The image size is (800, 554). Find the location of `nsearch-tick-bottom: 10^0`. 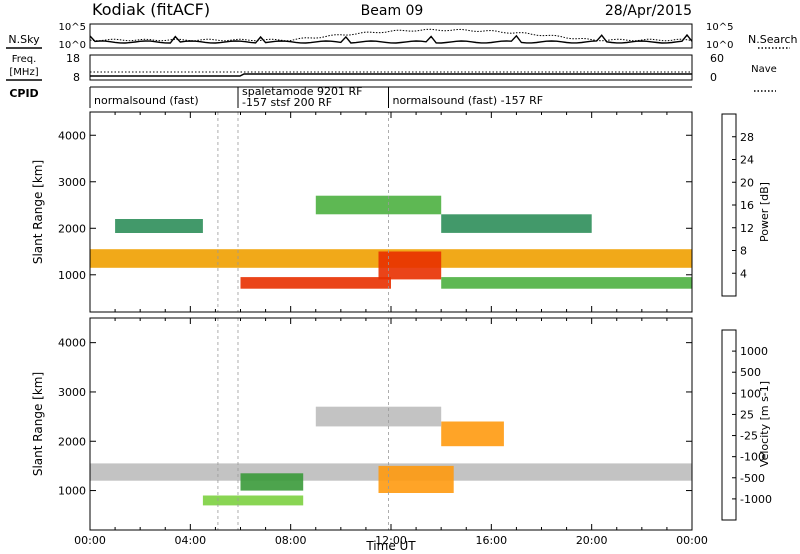

nsearch-tick-bottom: 10^0 is located at coordinates (719, 45).